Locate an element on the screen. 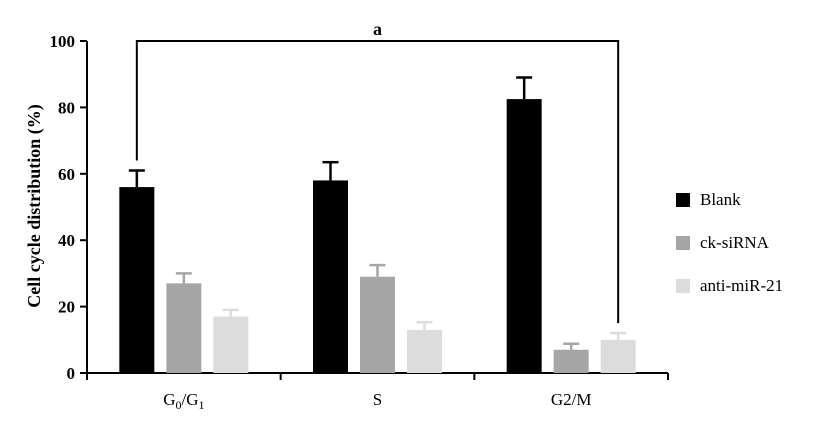 This screenshot has width=816, height=440. legend: Blank ck-siRNA anti-miR-21 is located at coordinates (729, 254).